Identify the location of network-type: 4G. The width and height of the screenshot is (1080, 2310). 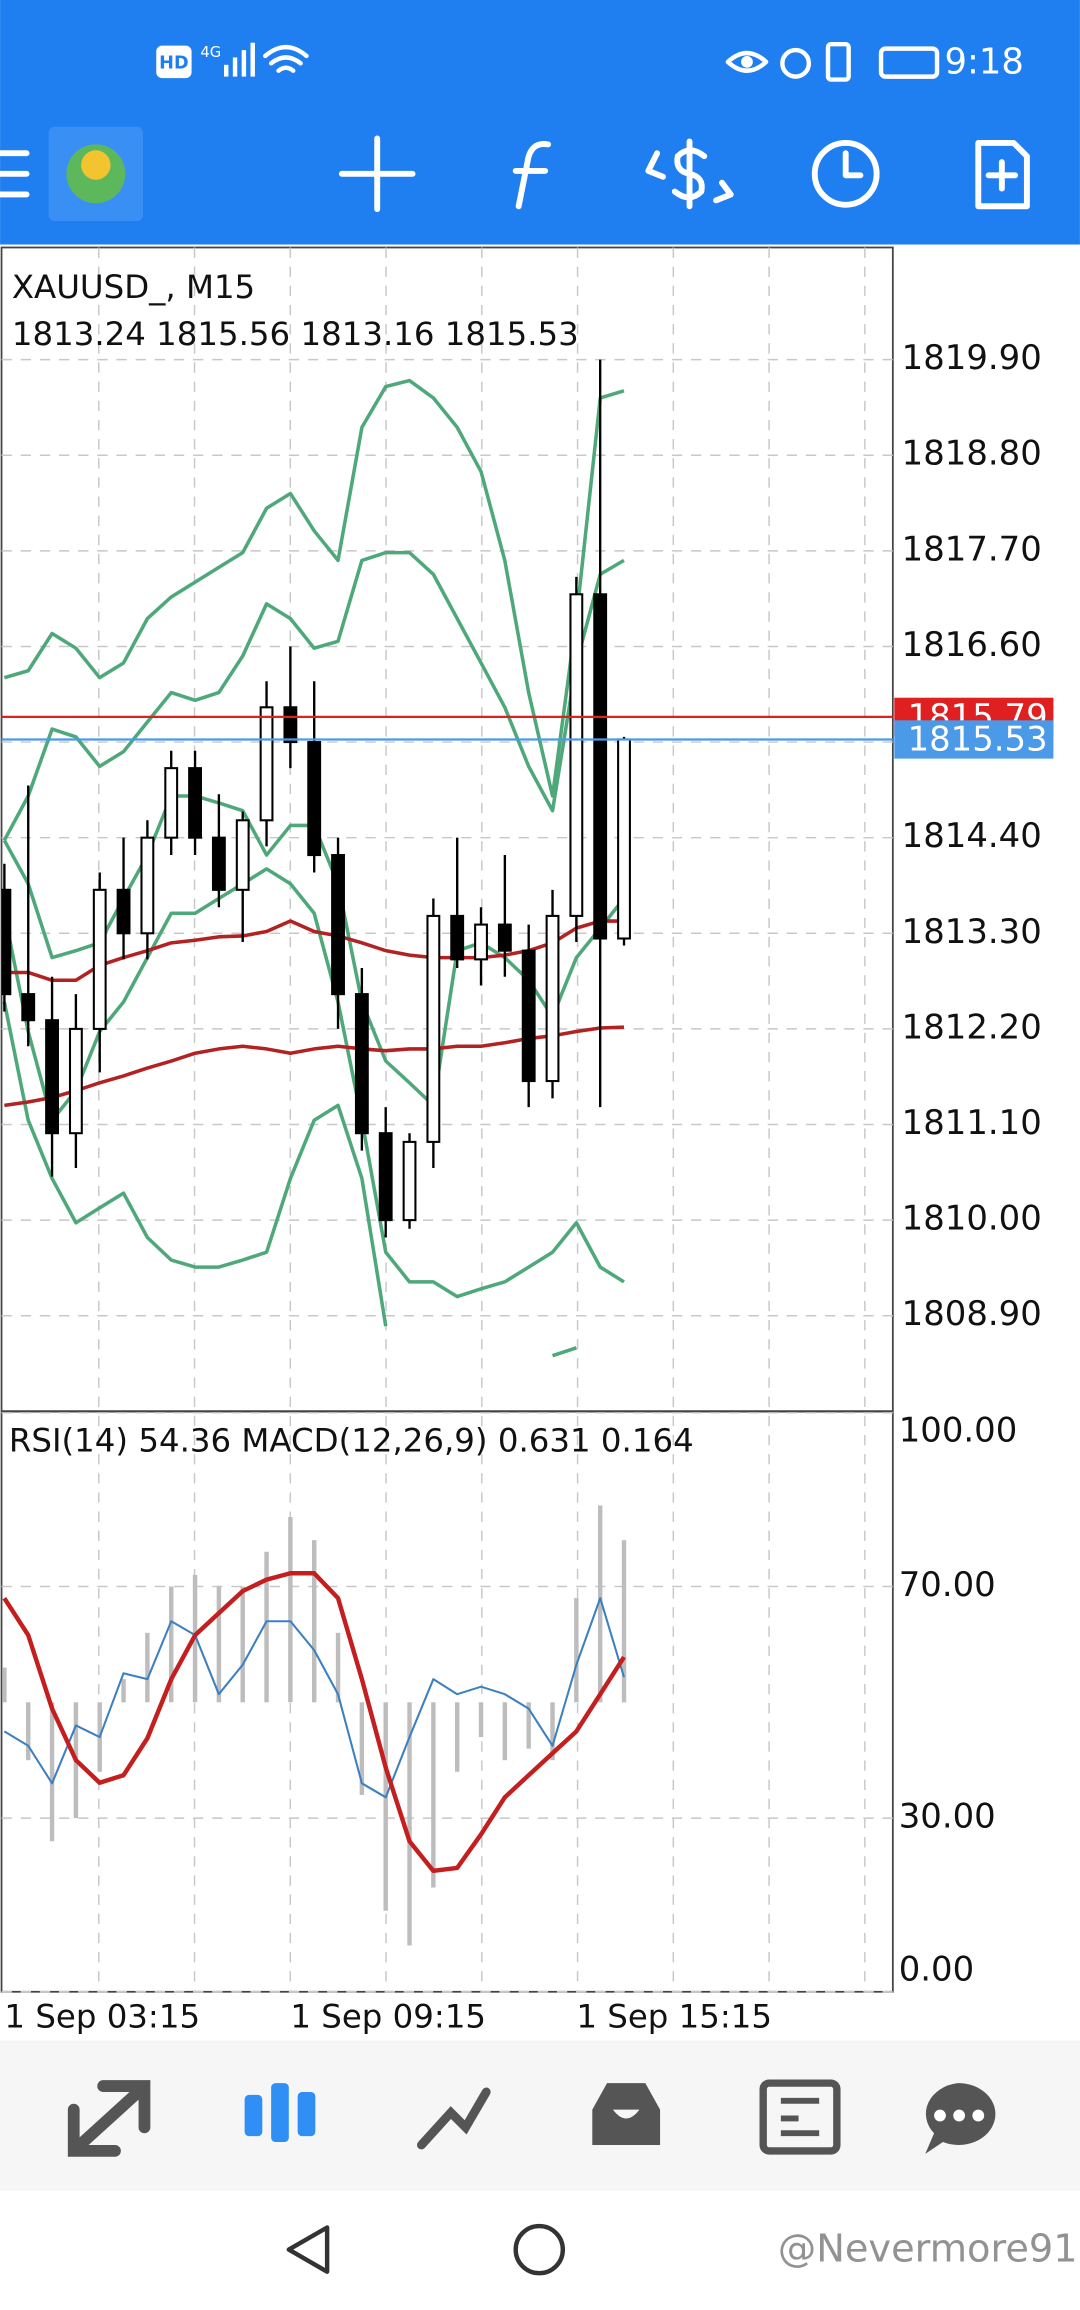
(210, 52).